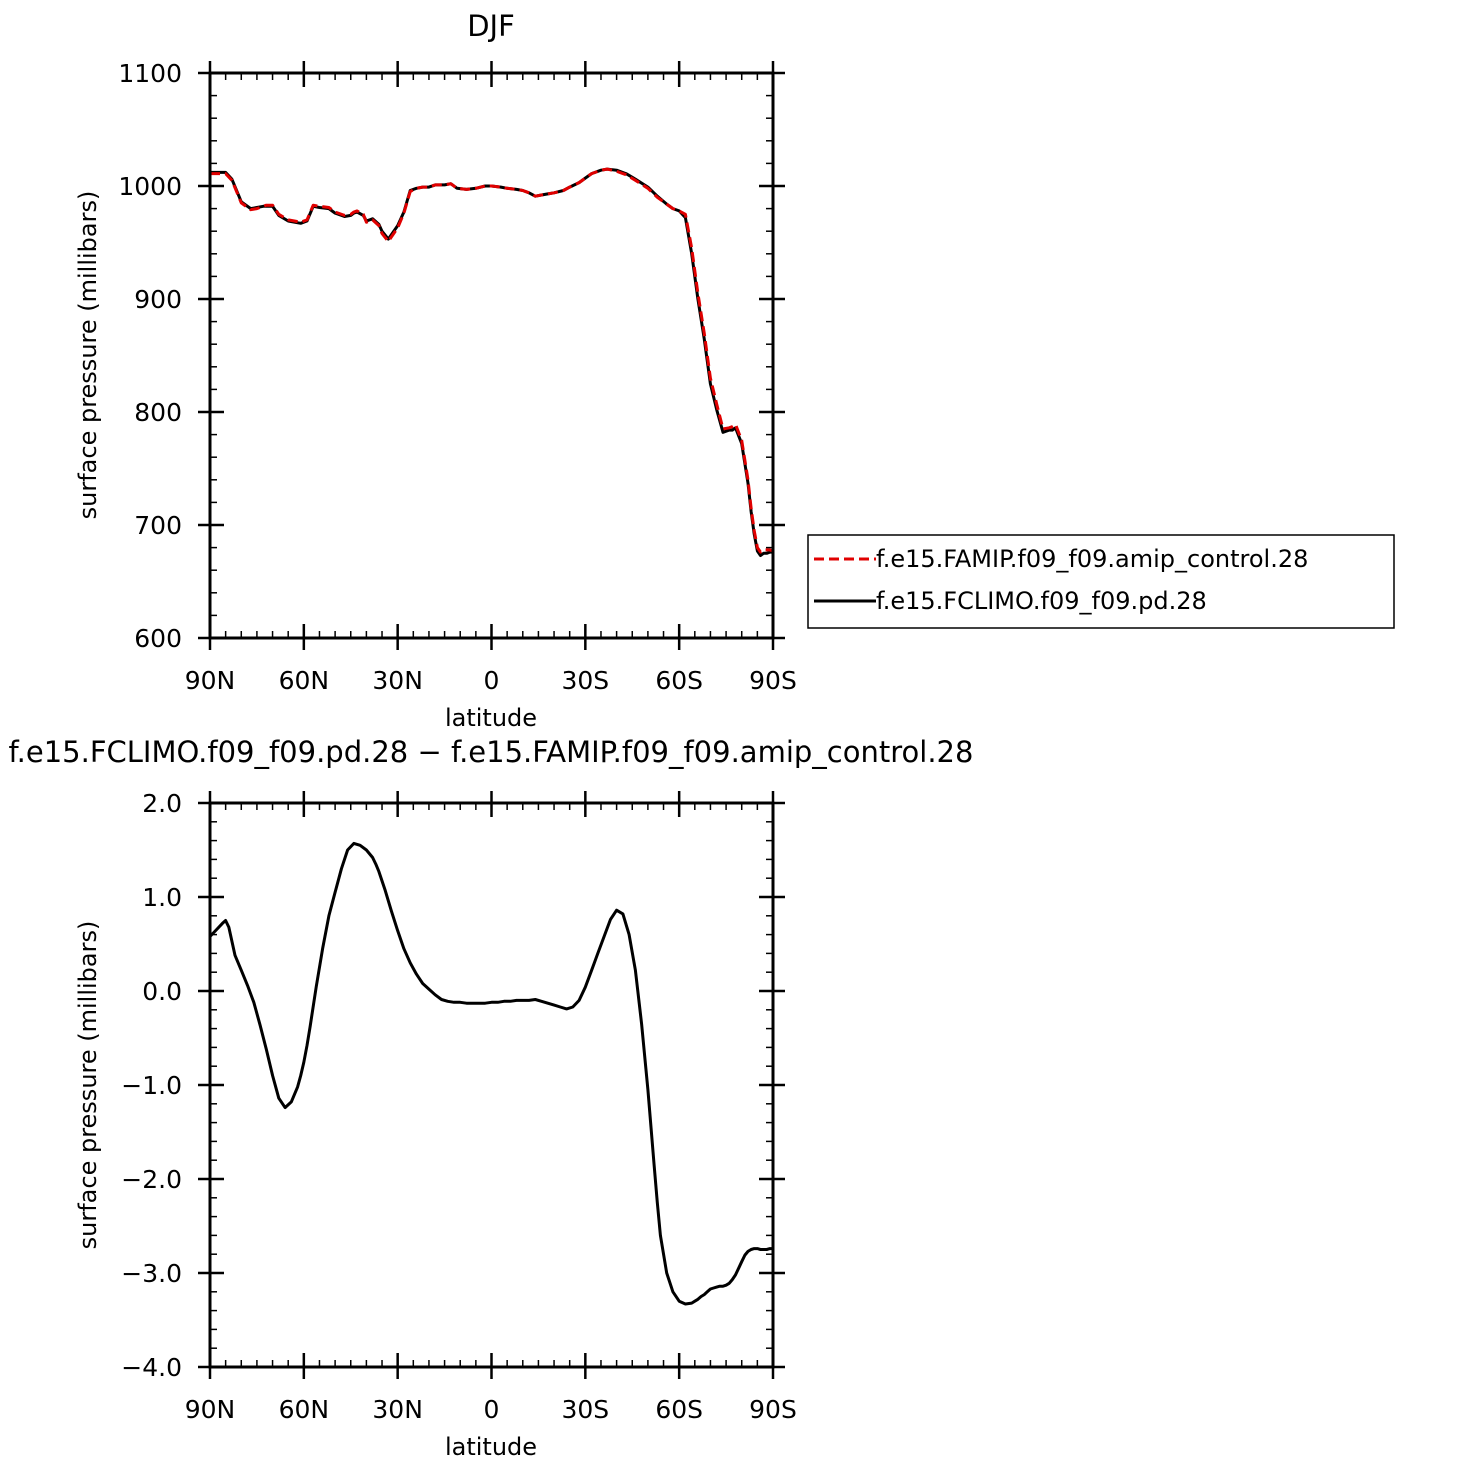  I want to click on bottom-x-axis-title: latitude, so click(491, 1447).